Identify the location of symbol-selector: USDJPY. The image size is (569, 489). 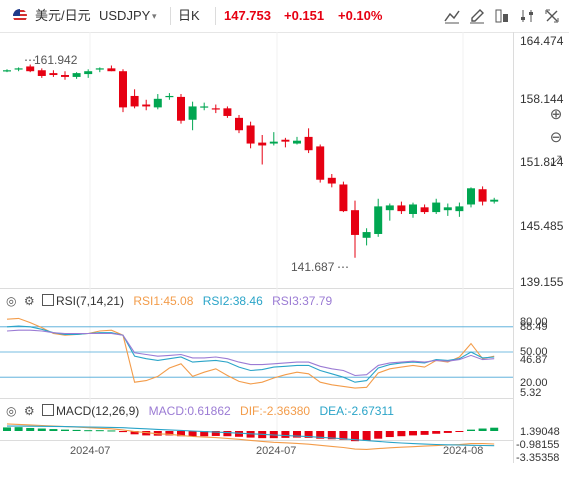
(125, 15).